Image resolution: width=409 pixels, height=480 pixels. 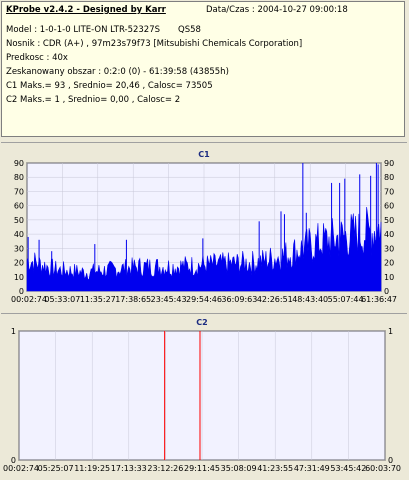 What do you see at coordinates (19, 177) in the screenshot?
I see `y-tick-label-left: 80` at bounding box center [19, 177].